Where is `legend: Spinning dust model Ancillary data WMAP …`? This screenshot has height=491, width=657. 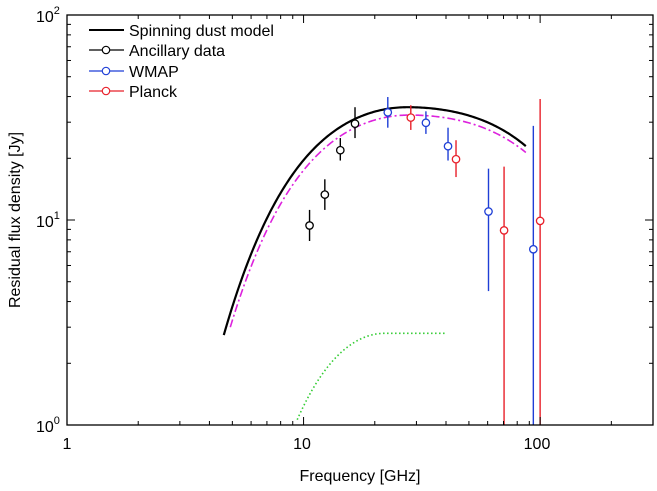 legend: Spinning dust model Ancillary data WMAP … is located at coordinates (181, 62).